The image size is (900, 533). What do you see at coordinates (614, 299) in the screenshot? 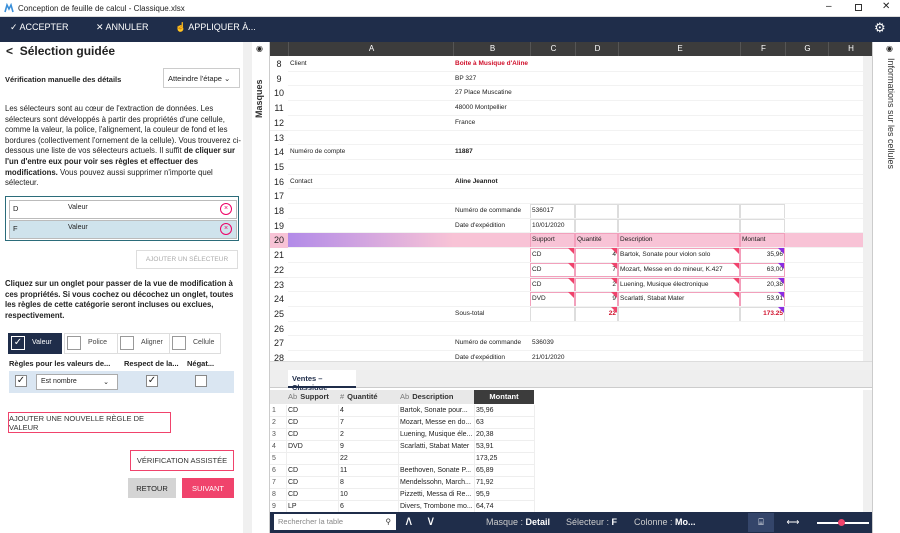
I see `cell: 9` at bounding box center [614, 299].